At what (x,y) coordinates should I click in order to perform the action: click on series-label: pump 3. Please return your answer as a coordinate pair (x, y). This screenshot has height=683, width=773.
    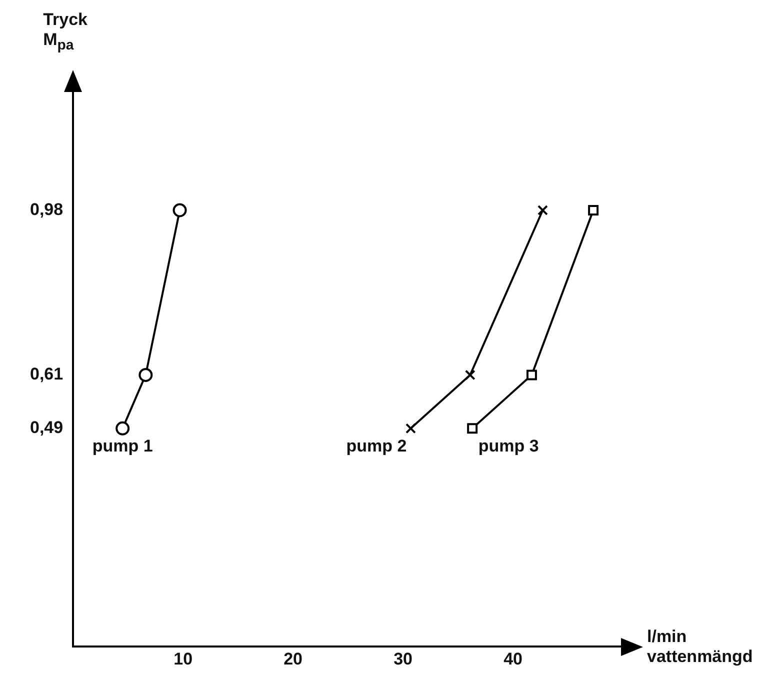
    Looking at the image, I should click on (508, 446).